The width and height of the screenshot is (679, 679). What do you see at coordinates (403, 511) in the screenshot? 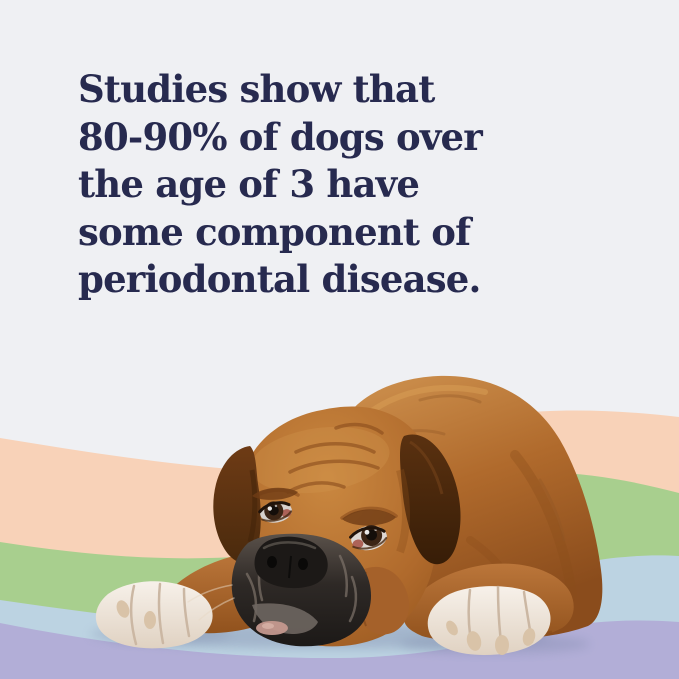
I see `dog-cheek-shade` at bounding box center [403, 511].